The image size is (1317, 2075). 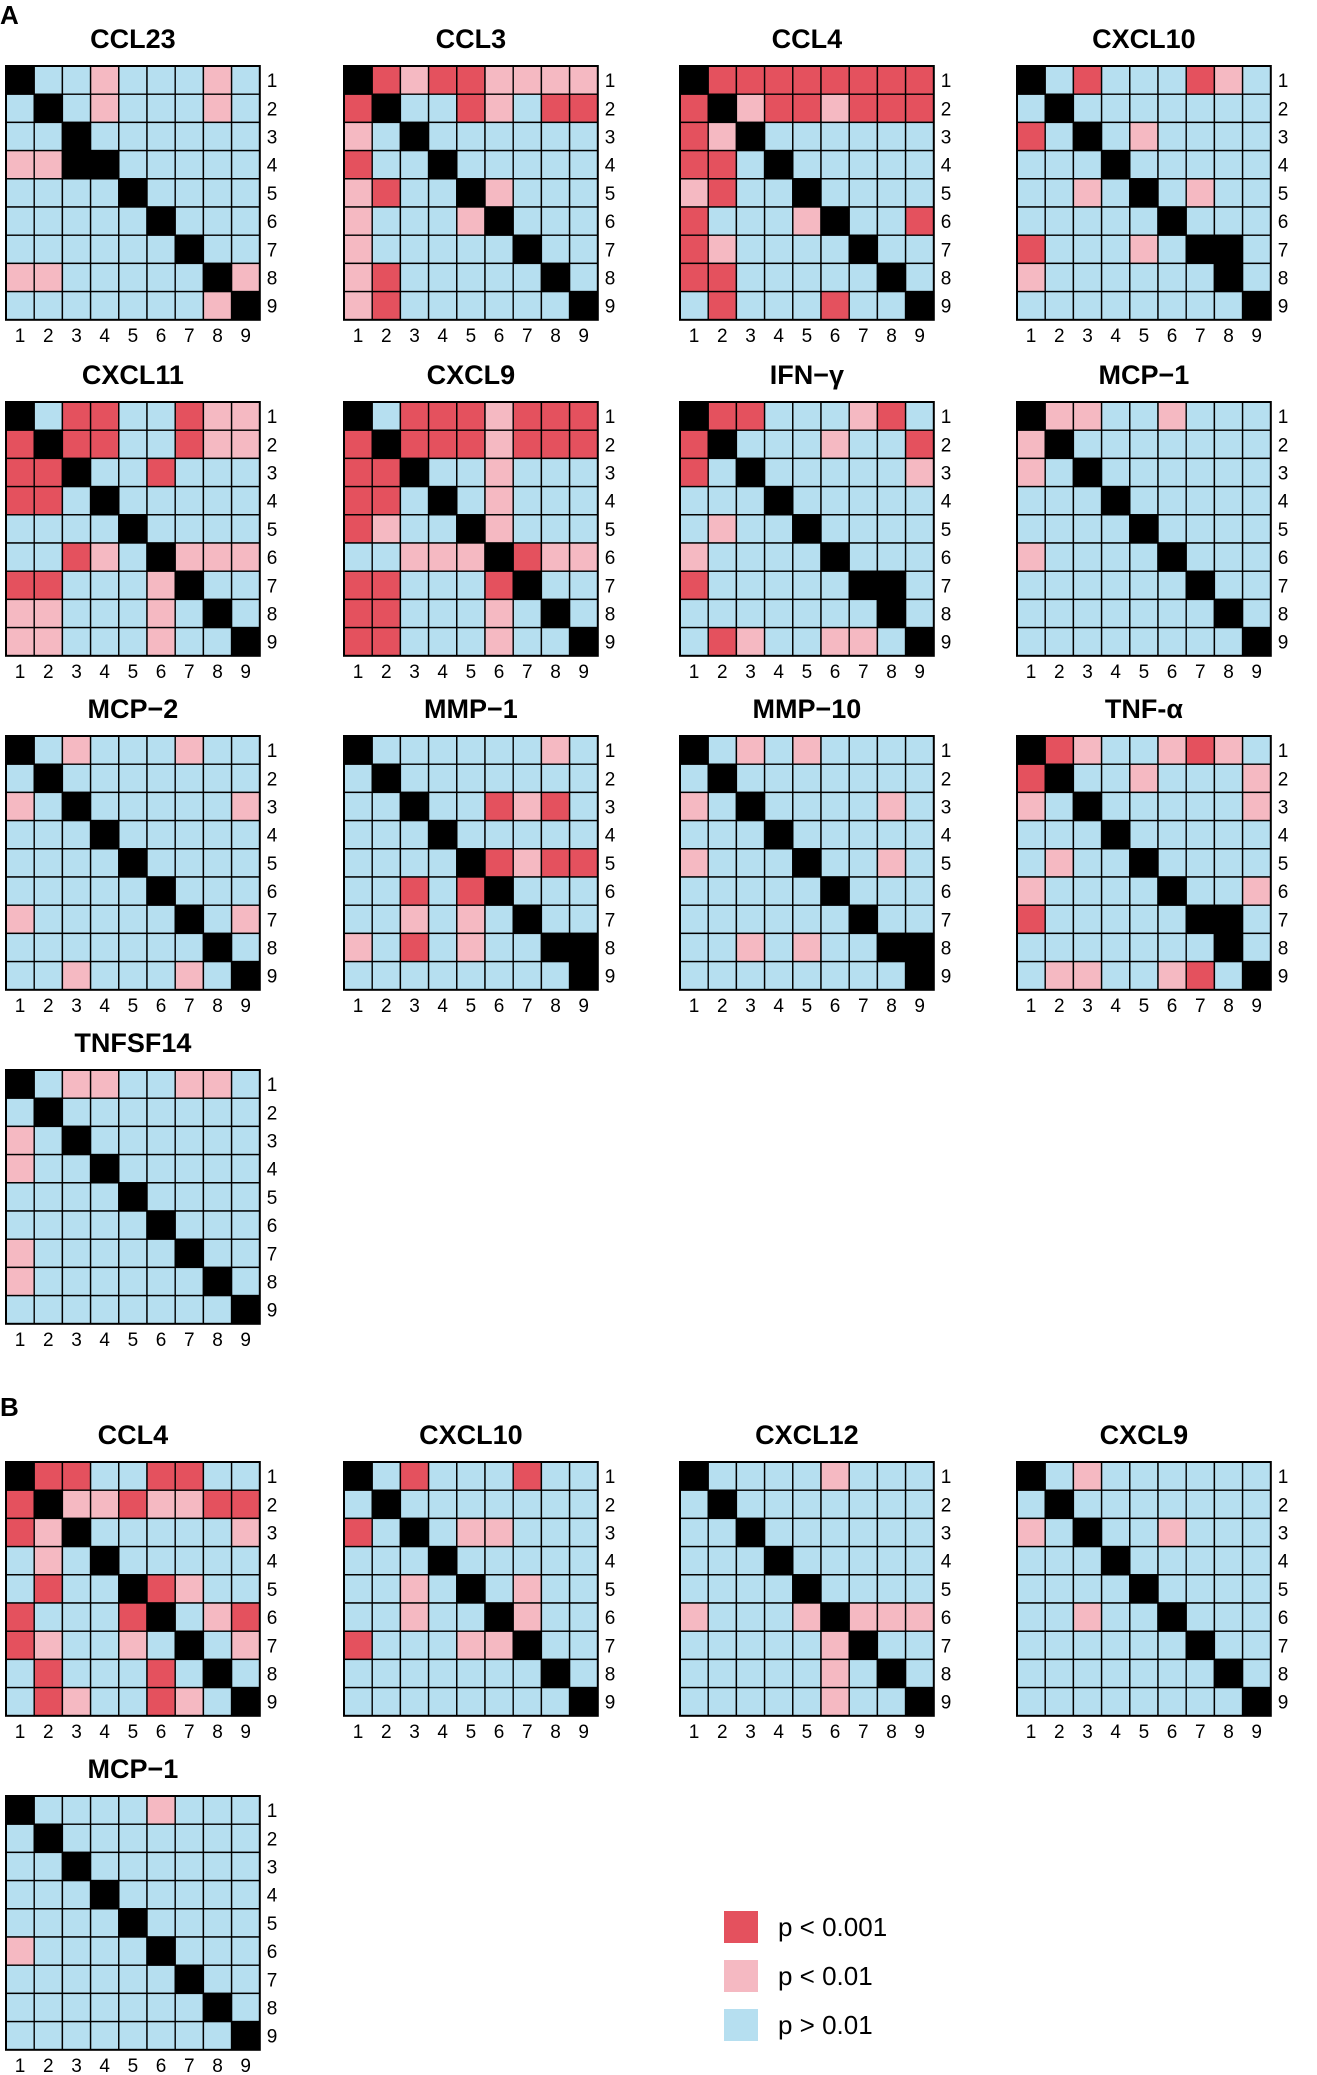 I want to click on chart-title: CXCL9, so click(x=1144, y=1435).